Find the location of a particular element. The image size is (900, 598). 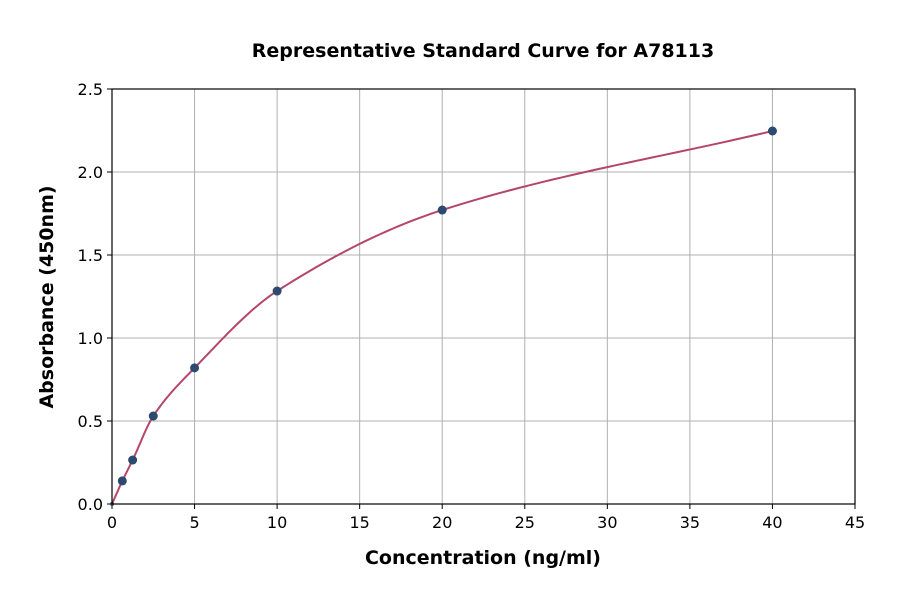

y-tick-label: 2.5 is located at coordinates (90, 89).